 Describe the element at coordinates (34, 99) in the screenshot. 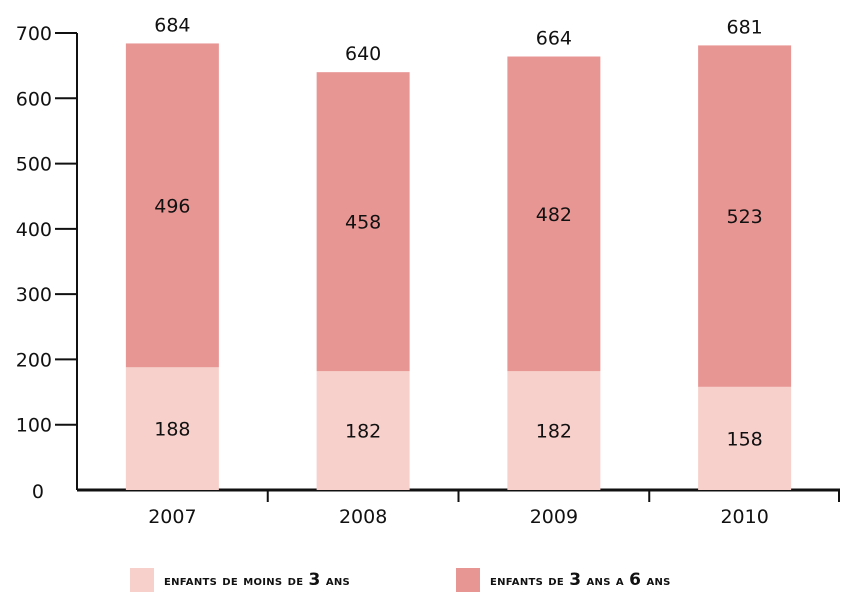

I see `y-tick-label: 600` at that location.